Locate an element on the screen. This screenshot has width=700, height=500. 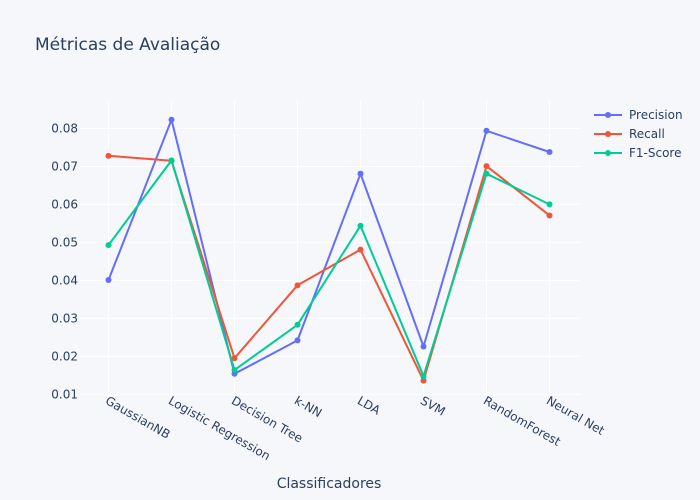
x-axis-title: Classificadores is located at coordinates (329, 484).